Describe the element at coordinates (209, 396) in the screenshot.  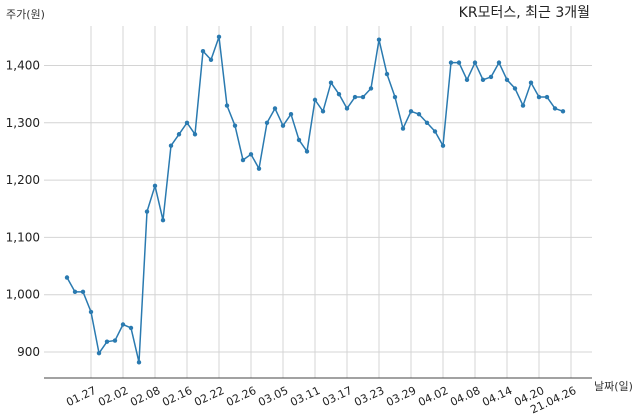
I see `x-tick-label: 02.22` at that location.